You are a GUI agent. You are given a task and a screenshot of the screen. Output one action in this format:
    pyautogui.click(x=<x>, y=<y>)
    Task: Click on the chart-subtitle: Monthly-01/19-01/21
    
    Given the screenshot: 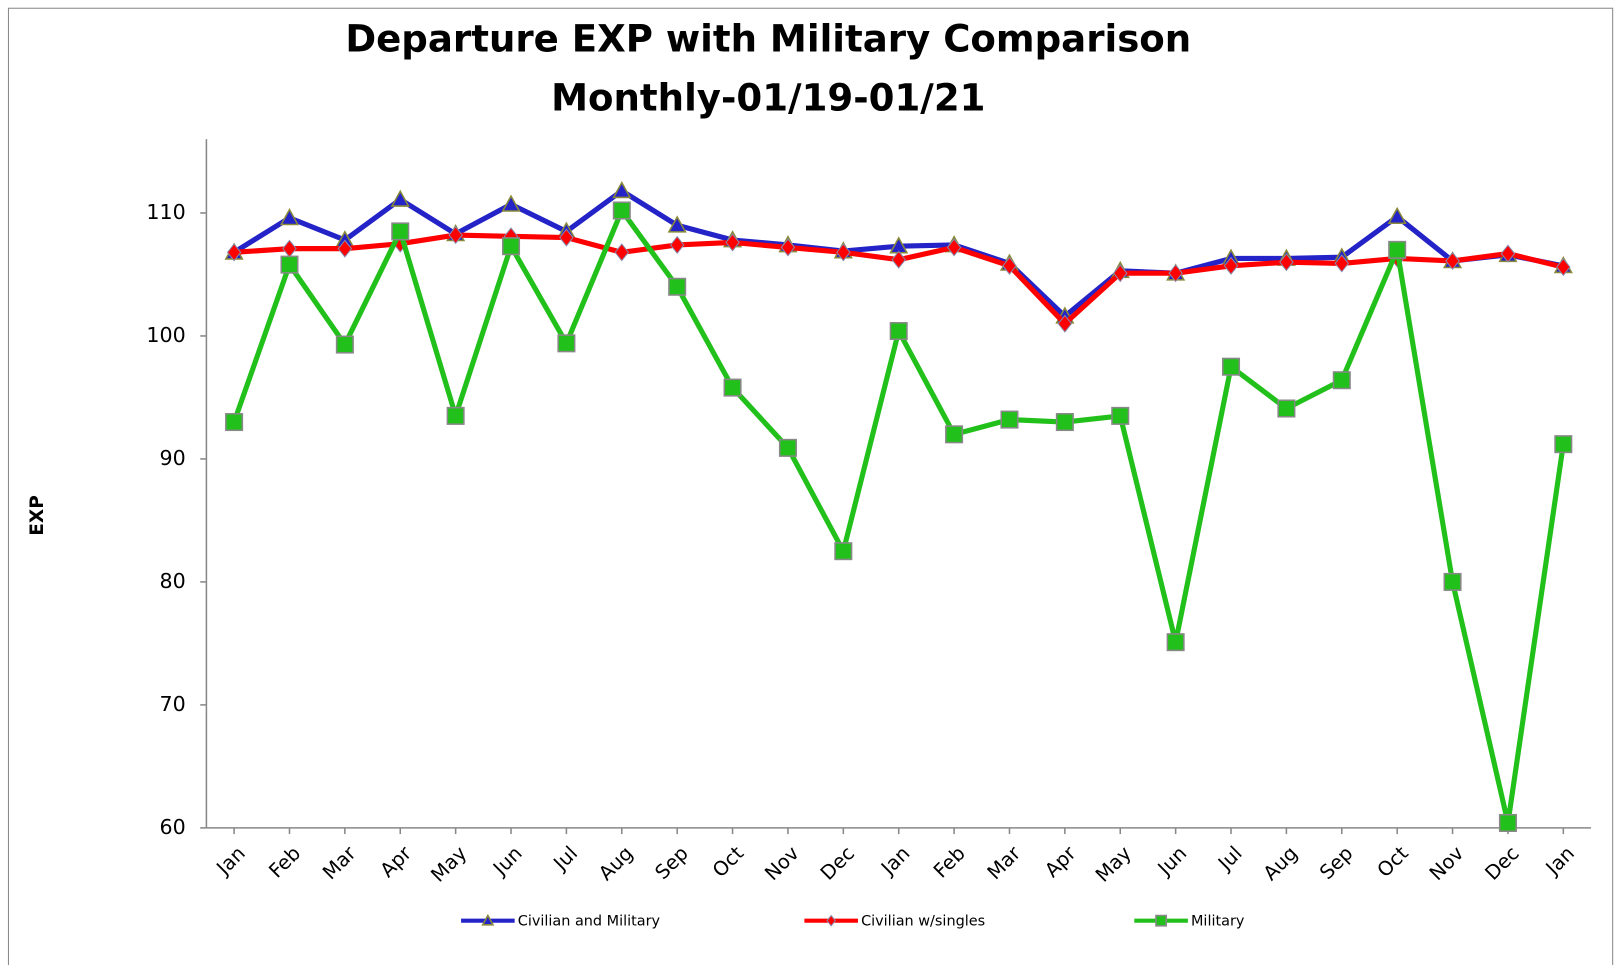 What is the action you would take?
    pyautogui.click(x=768, y=98)
    